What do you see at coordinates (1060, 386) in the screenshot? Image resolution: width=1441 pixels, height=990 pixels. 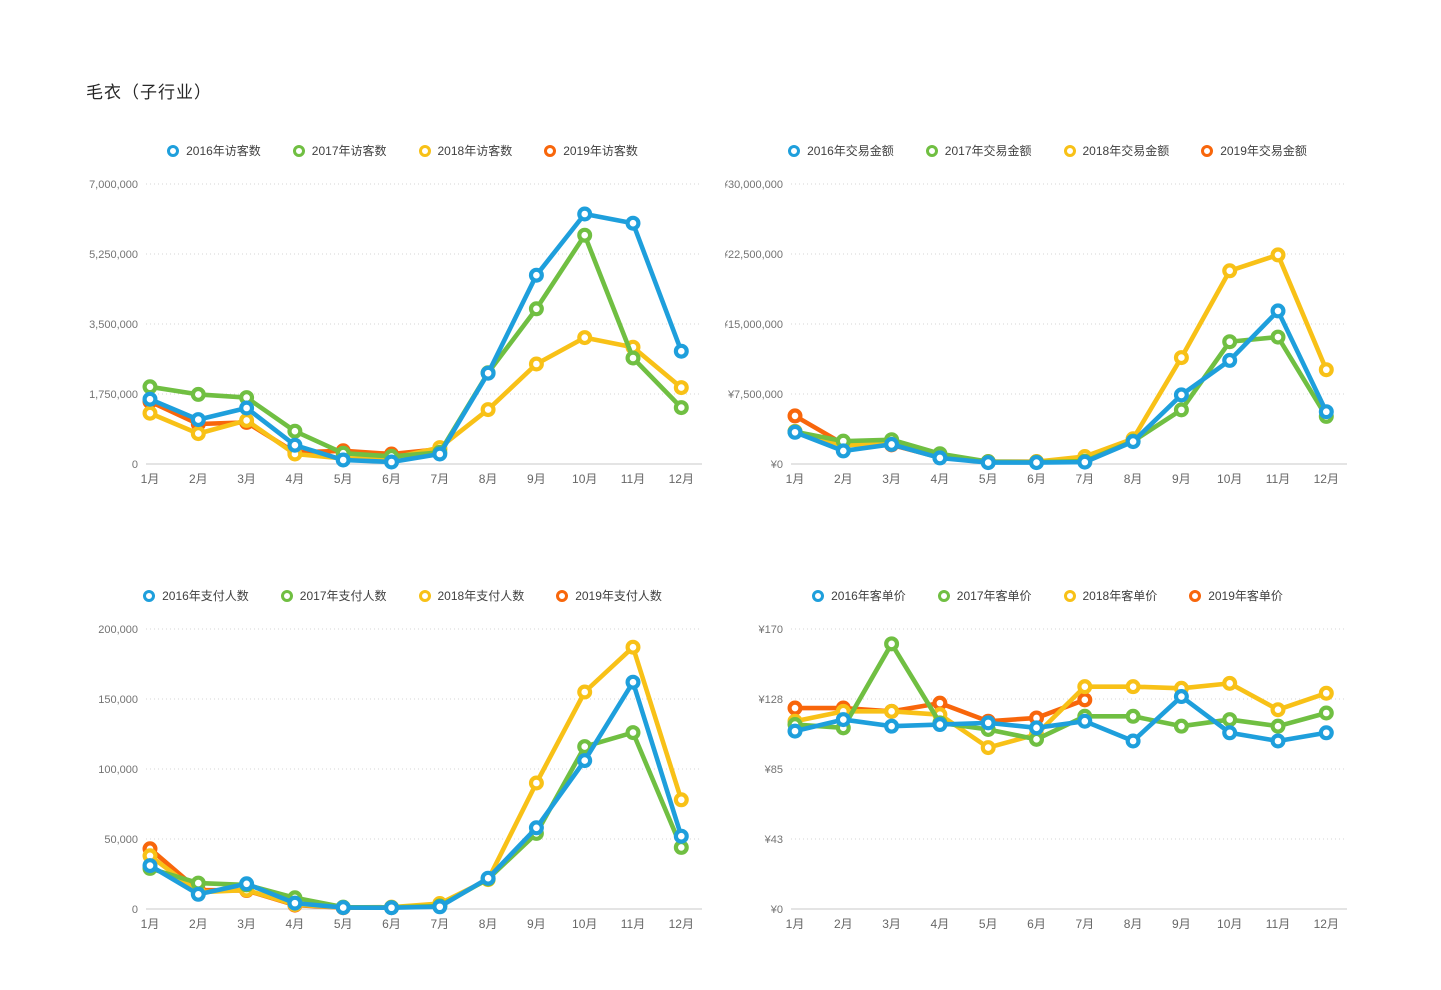 I see `series-line-2016年交易金额` at bounding box center [1060, 386].